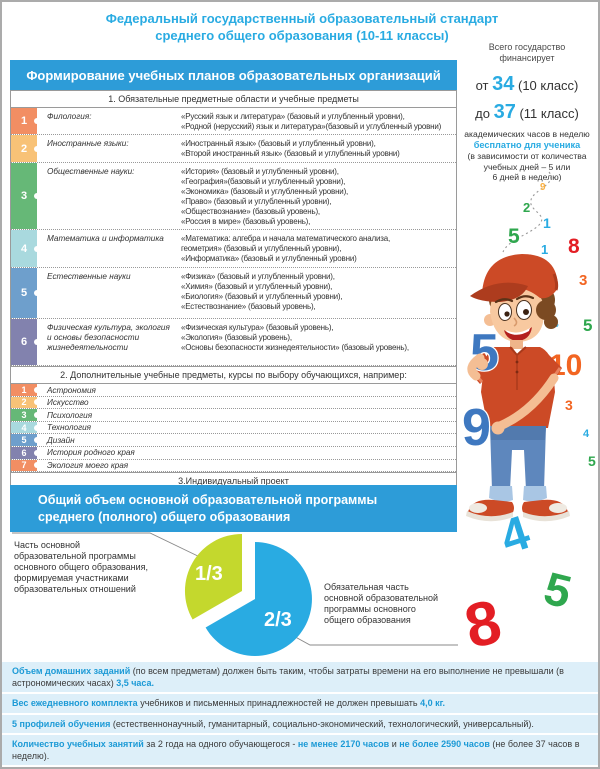 The image size is (600, 769). Describe the element at coordinates (527, 207) in the screenshot. I see `scattered-number: 2` at that location.